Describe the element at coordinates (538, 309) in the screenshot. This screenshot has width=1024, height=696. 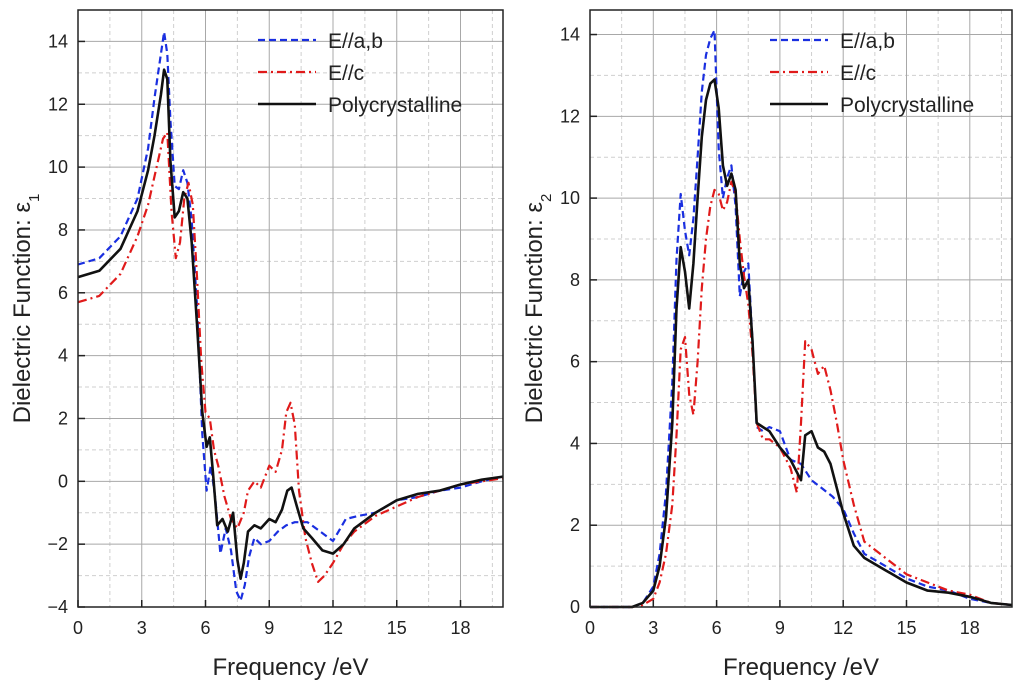
I see `y-axis-title: Dielectric Function: ε2` at that location.